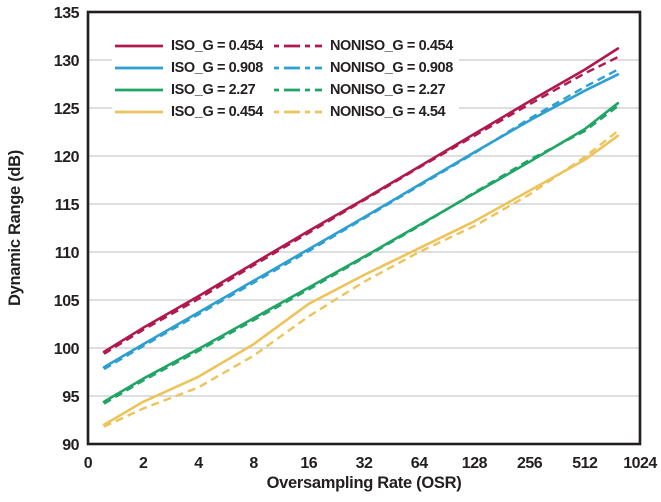  I want to click on legend-label: NONISO_G = 0.908, so click(391, 68).